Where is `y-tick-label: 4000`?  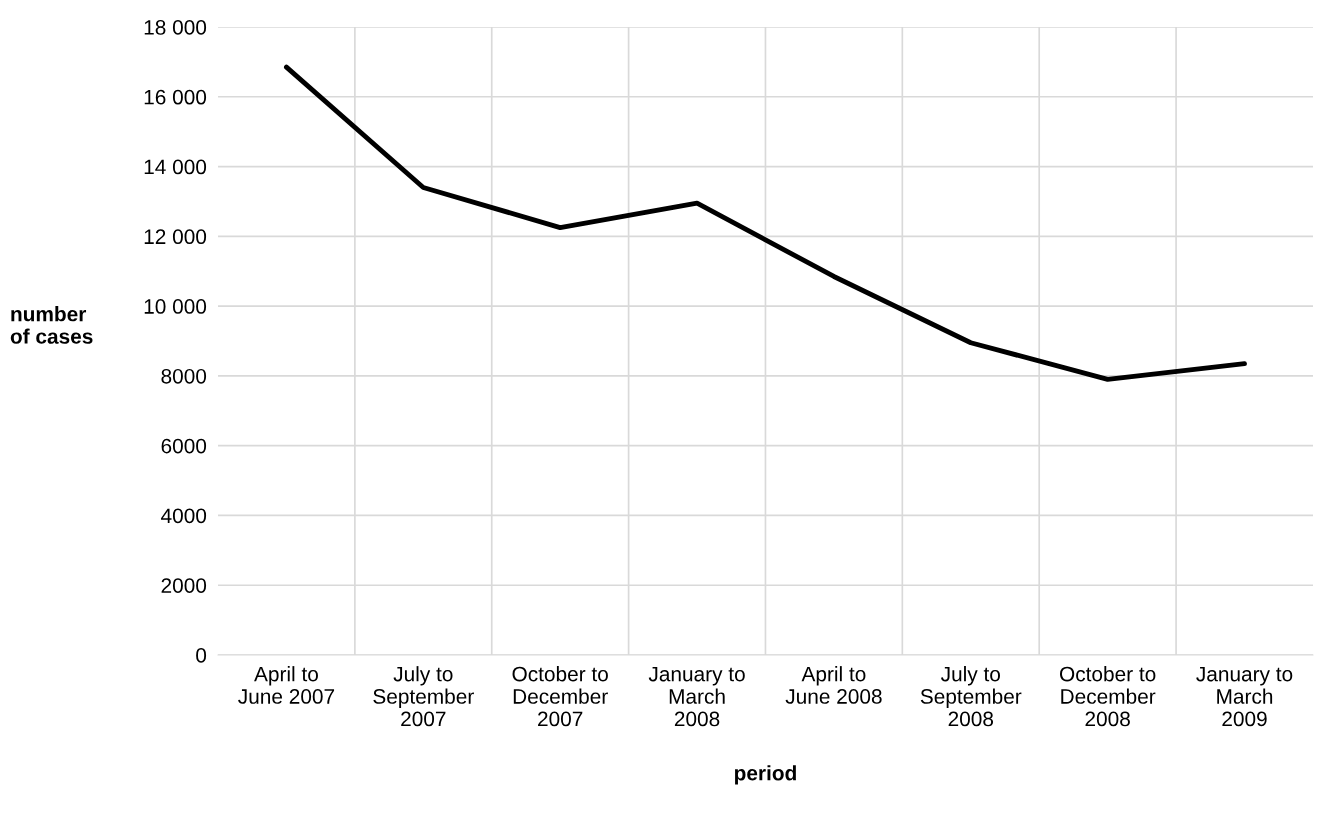
y-tick-label: 4000 is located at coordinates (184, 516).